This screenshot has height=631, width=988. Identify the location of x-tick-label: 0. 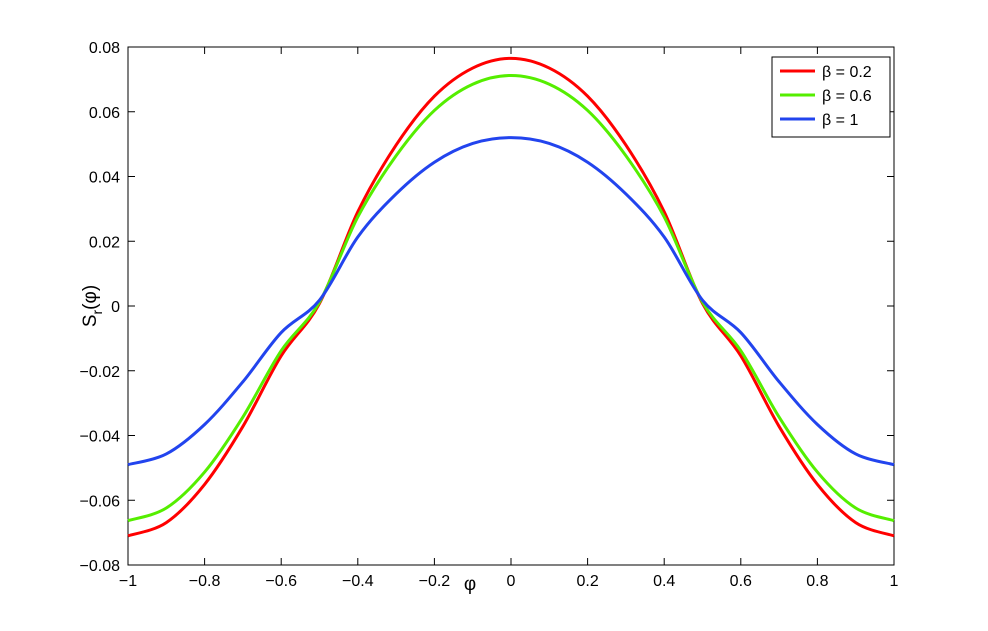
(511, 581).